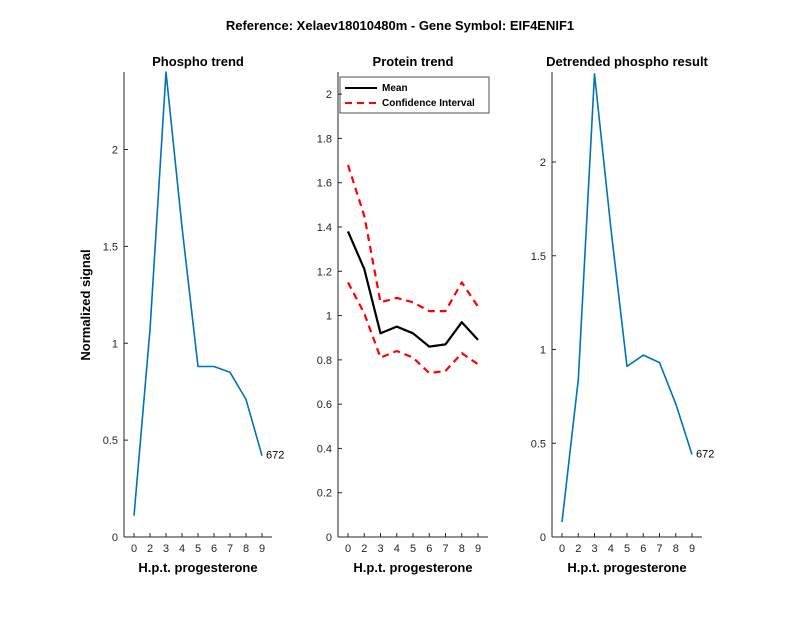 The width and height of the screenshot is (800, 618). What do you see at coordinates (413, 61) in the screenshot?
I see `panel-title: Protein trend` at bounding box center [413, 61].